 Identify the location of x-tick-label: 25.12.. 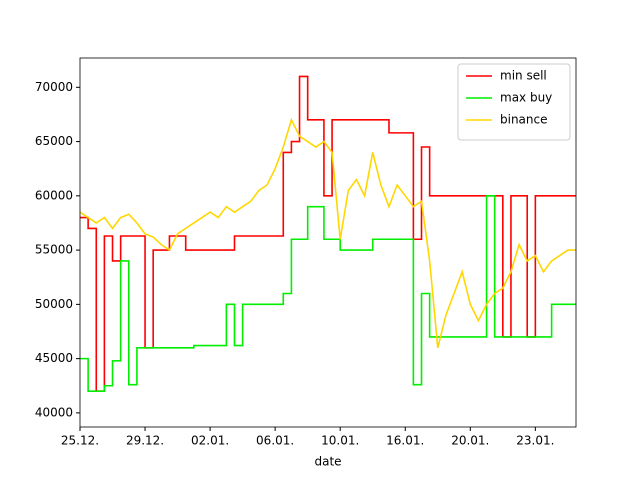
(80, 441).